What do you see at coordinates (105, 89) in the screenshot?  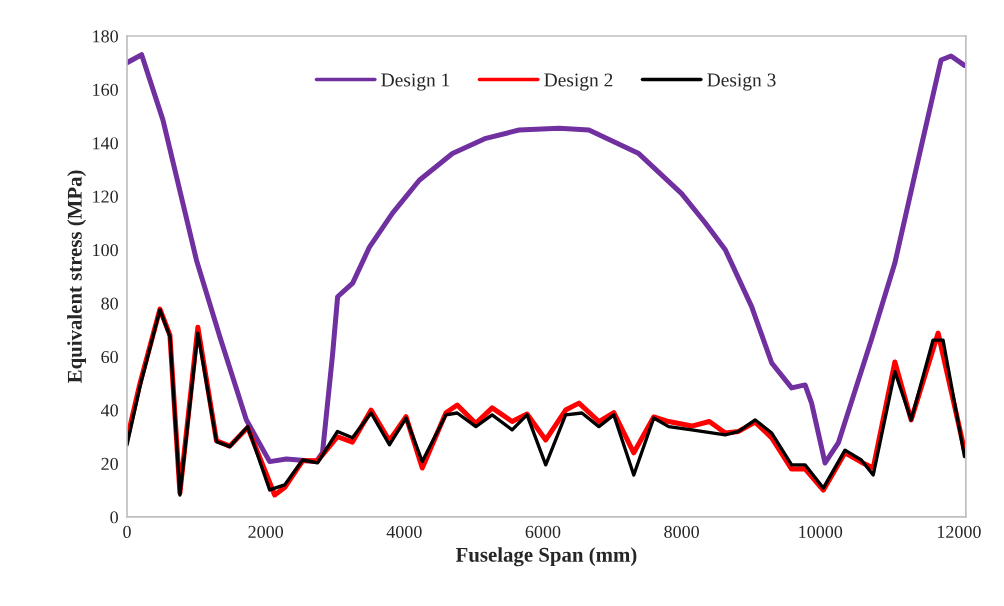 I see `y-tick-label: 160` at bounding box center [105, 89].